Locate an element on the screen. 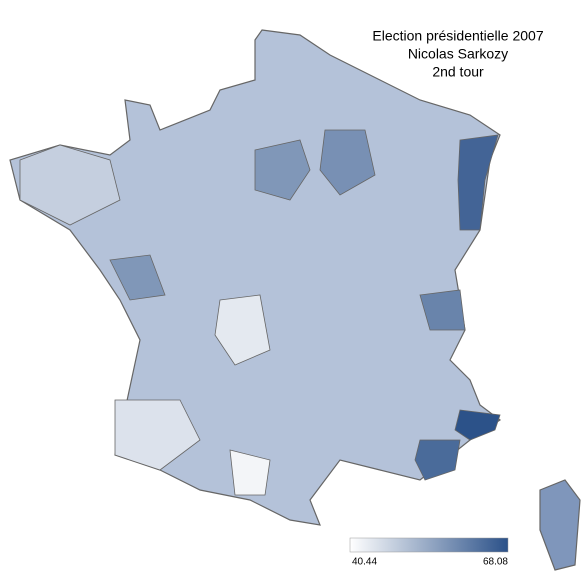 This screenshot has width=588, height=575. title-line: Election présidentielle 2007 is located at coordinates (457, 36).